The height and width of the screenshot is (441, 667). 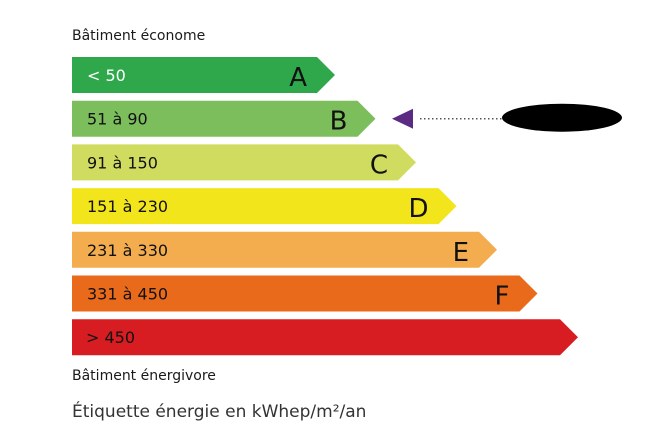 I want to click on class-bar-a, so click(x=203, y=75).